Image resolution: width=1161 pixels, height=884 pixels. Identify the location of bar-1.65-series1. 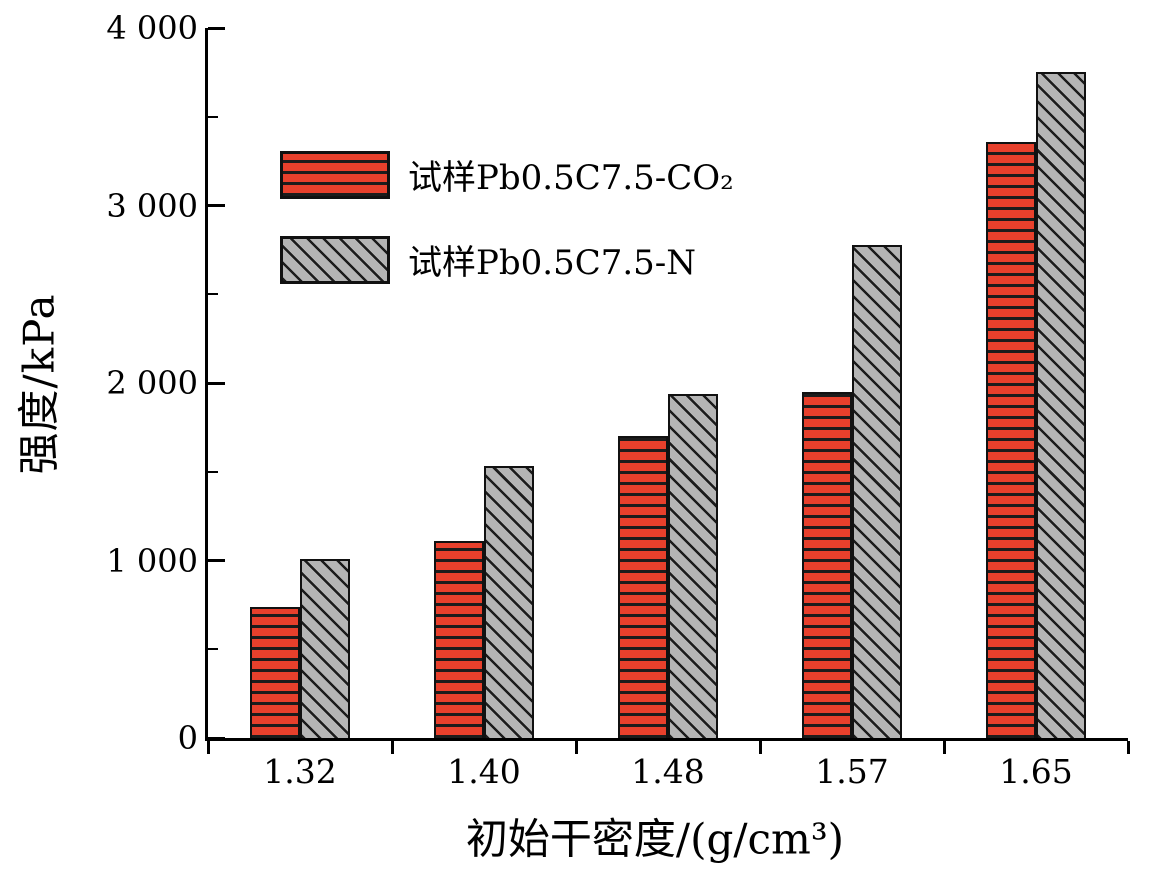
(1061, 405).